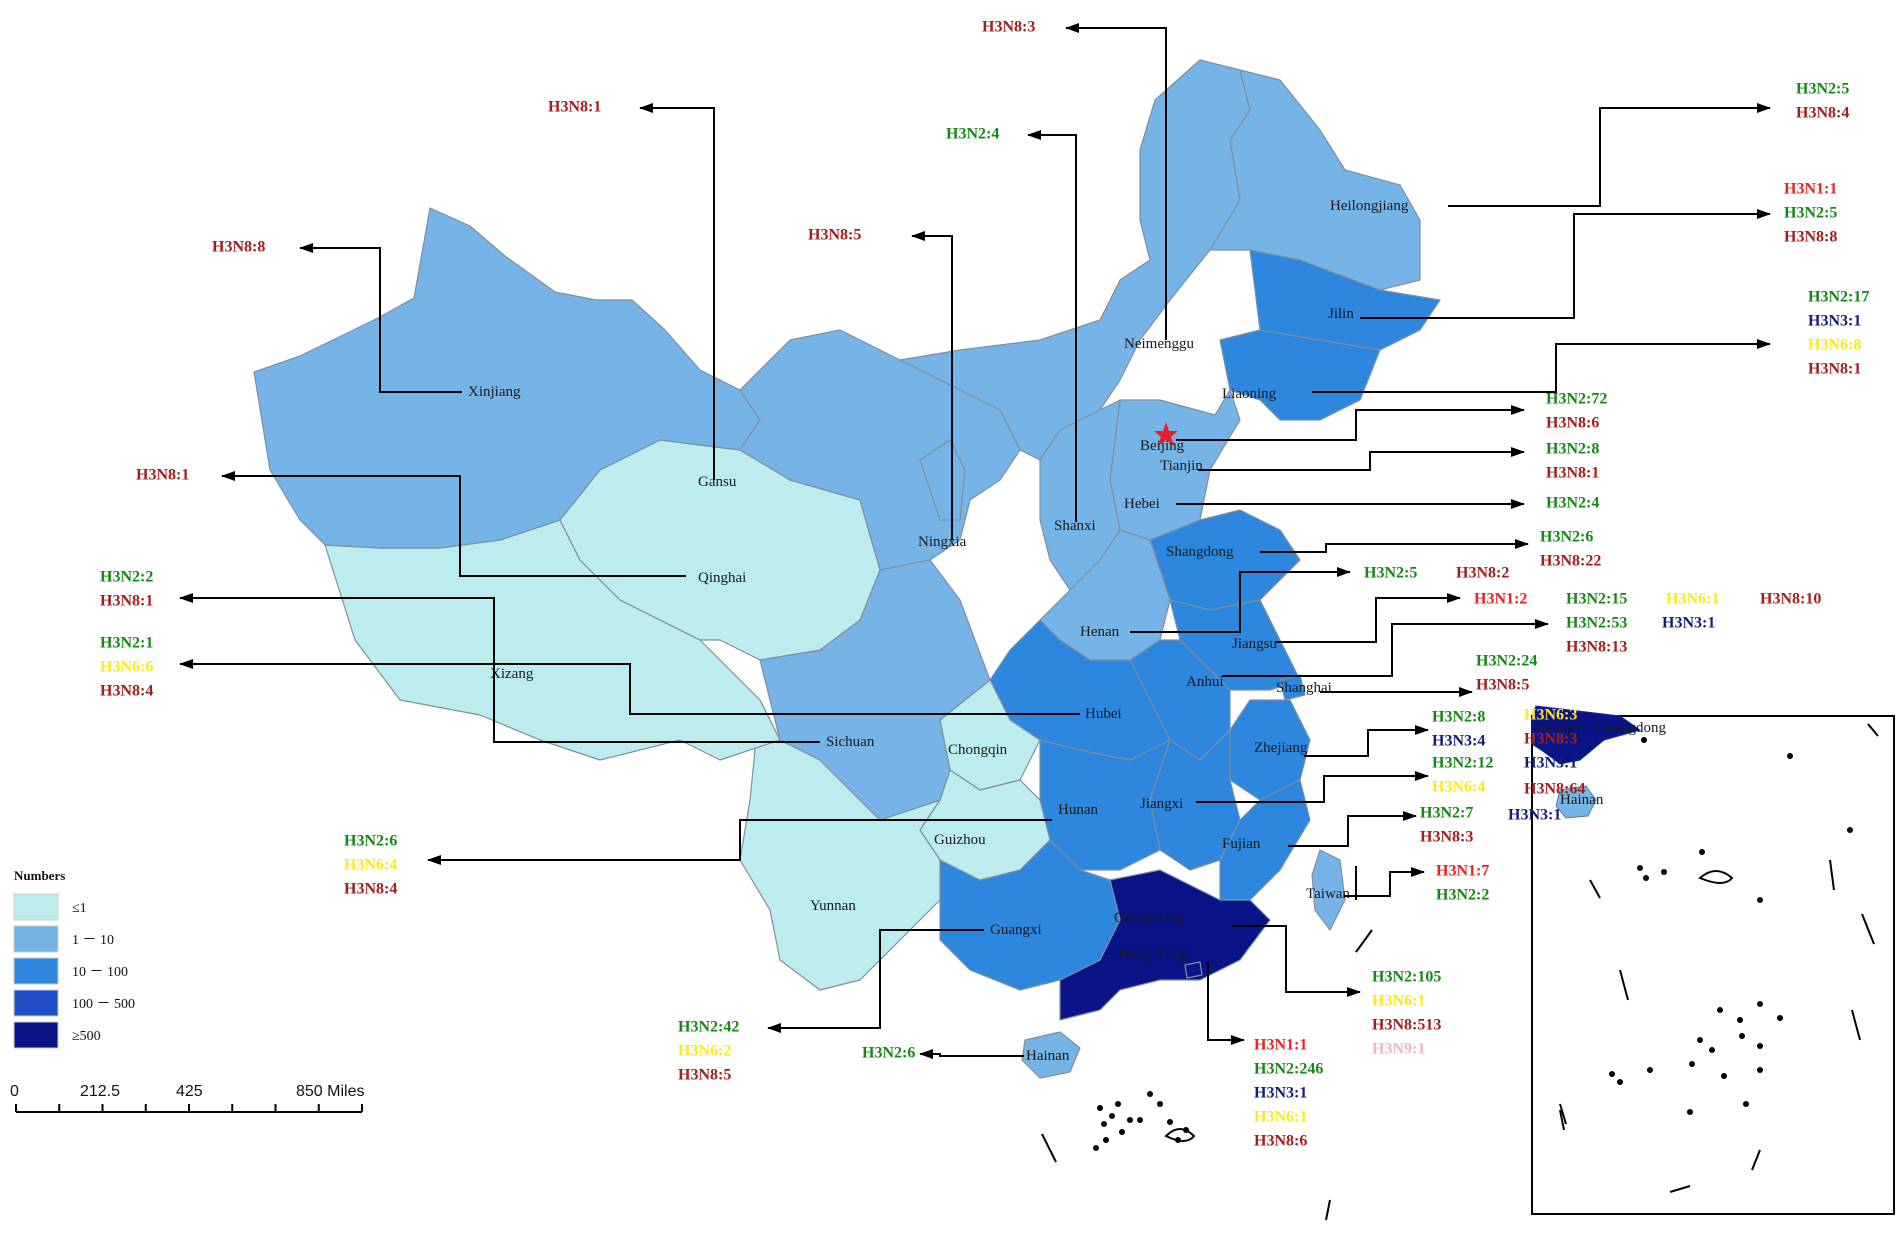 The width and height of the screenshot is (1902, 1237). I want to click on region-taiwan, so click(1328, 890).